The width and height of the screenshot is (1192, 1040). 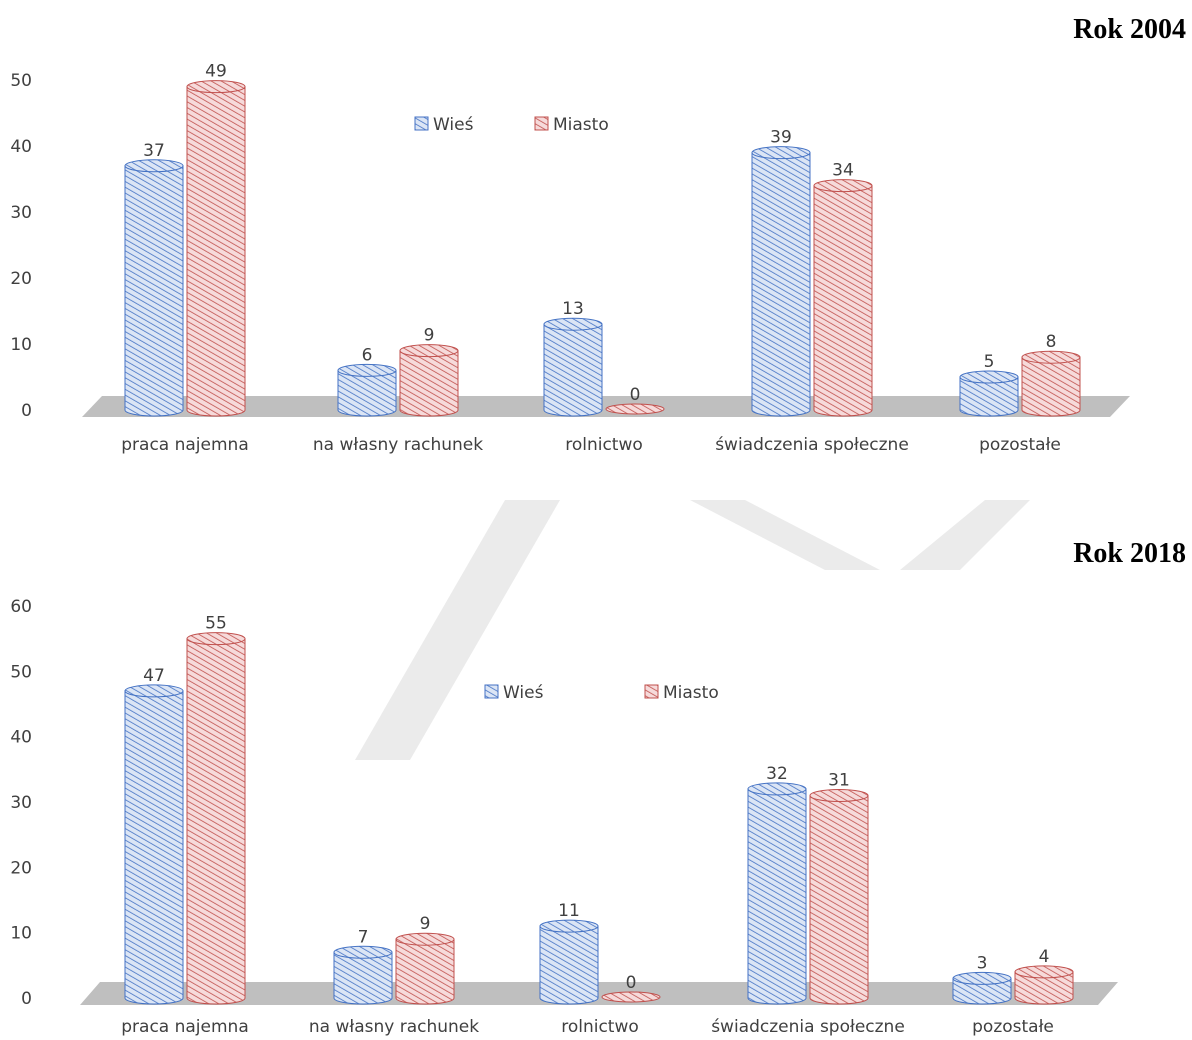 I want to click on y-tick-label: 60, so click(x=21, y=607).